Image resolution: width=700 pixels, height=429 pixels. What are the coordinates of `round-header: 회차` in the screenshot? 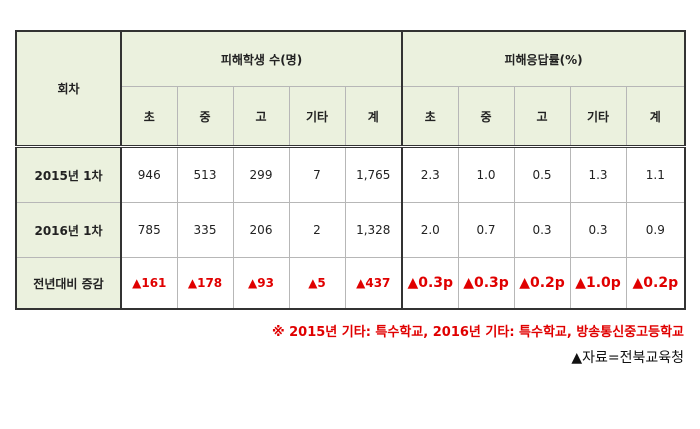 It's located at (68, 89).